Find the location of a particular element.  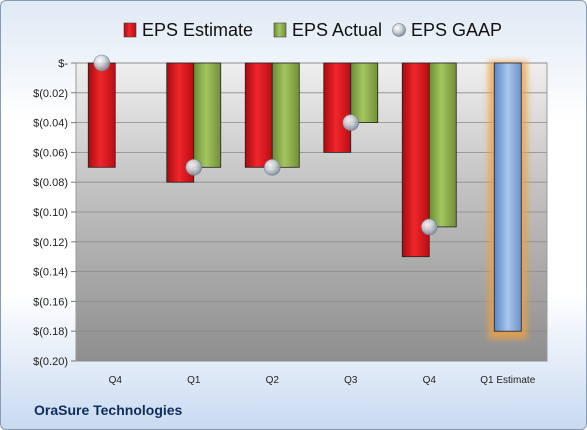

x-tick-label: Q1 Estimate is located at coordinates (507, 380).